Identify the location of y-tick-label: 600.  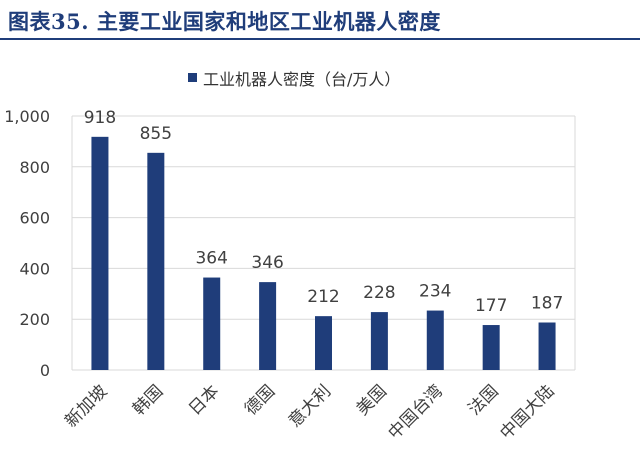
(34, 218).